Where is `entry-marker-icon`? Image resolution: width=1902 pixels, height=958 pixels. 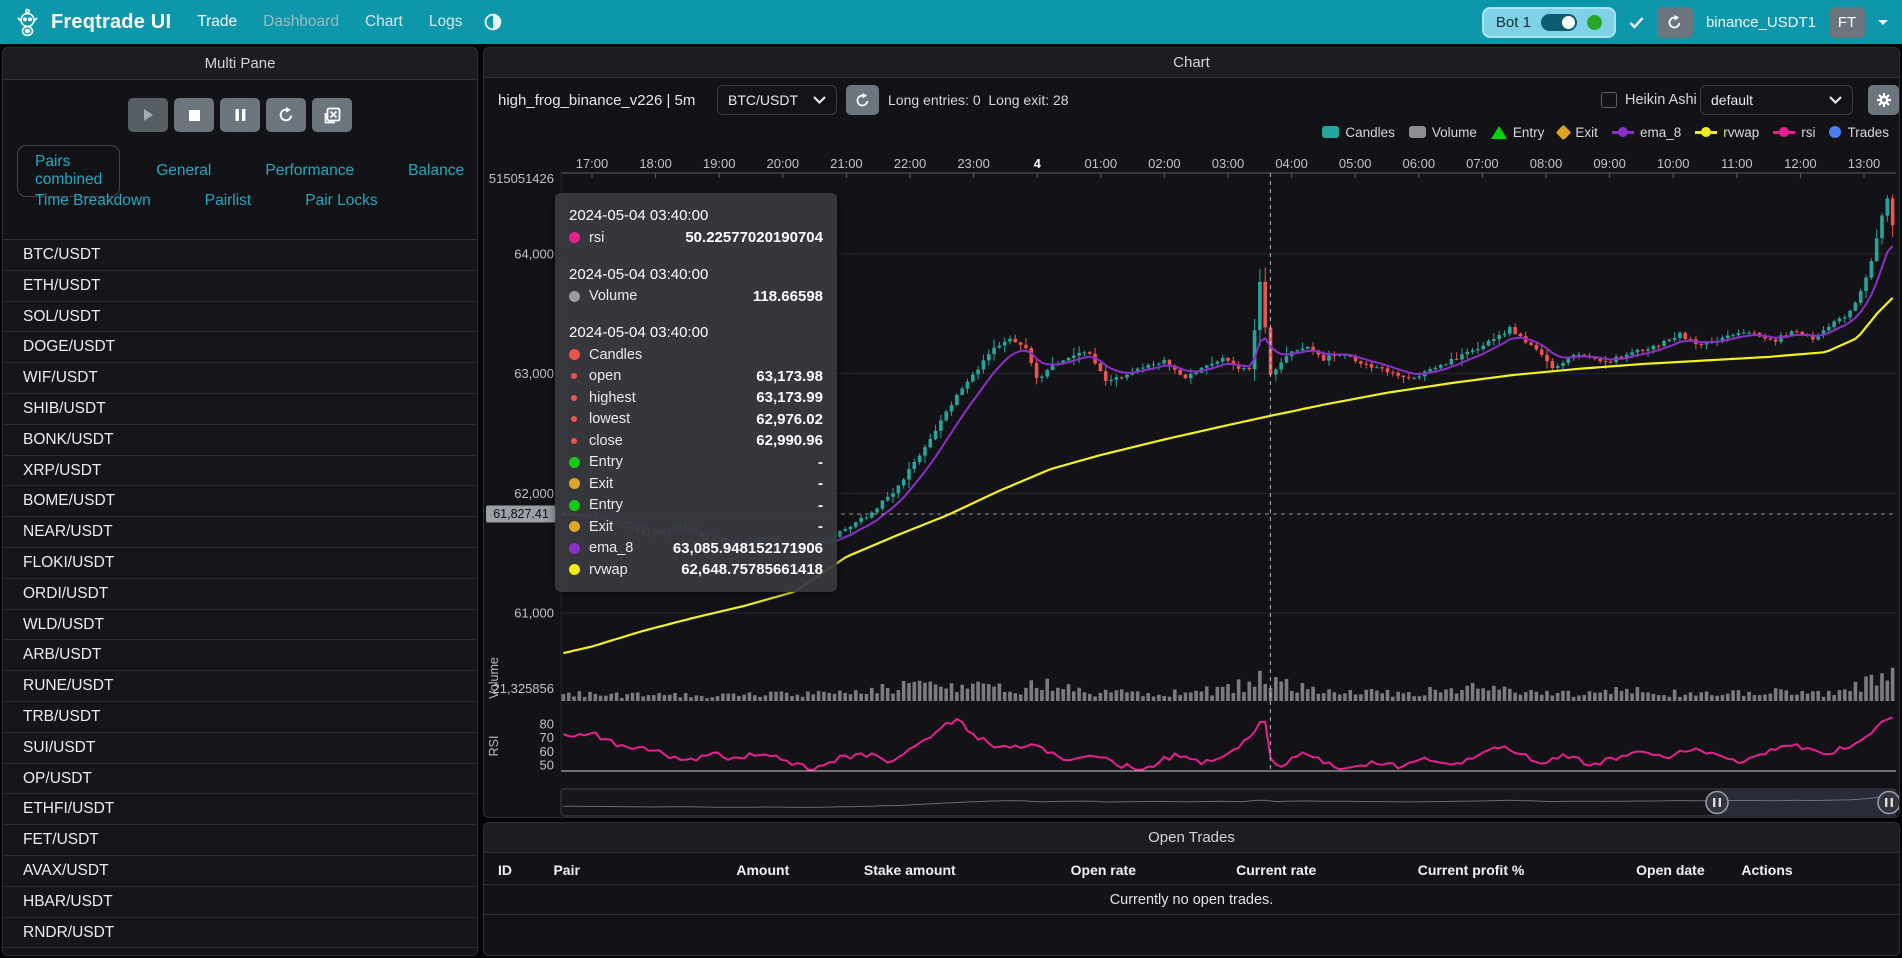 entry-marker-icon is located at coordinates (574, 505).